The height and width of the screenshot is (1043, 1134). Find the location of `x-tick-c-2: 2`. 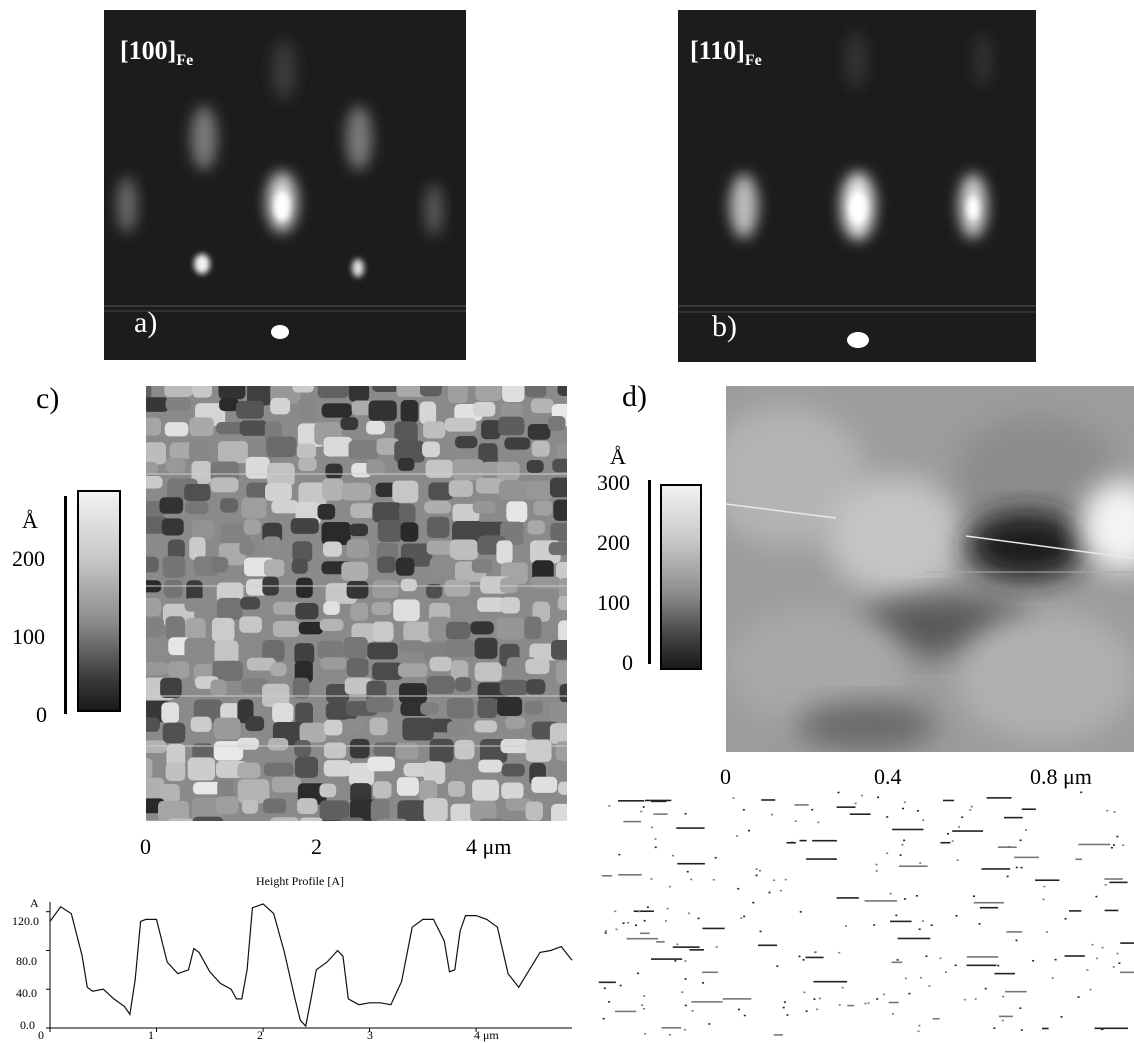

x-tick-c-2: 2 is located at coordinates (316, 846).